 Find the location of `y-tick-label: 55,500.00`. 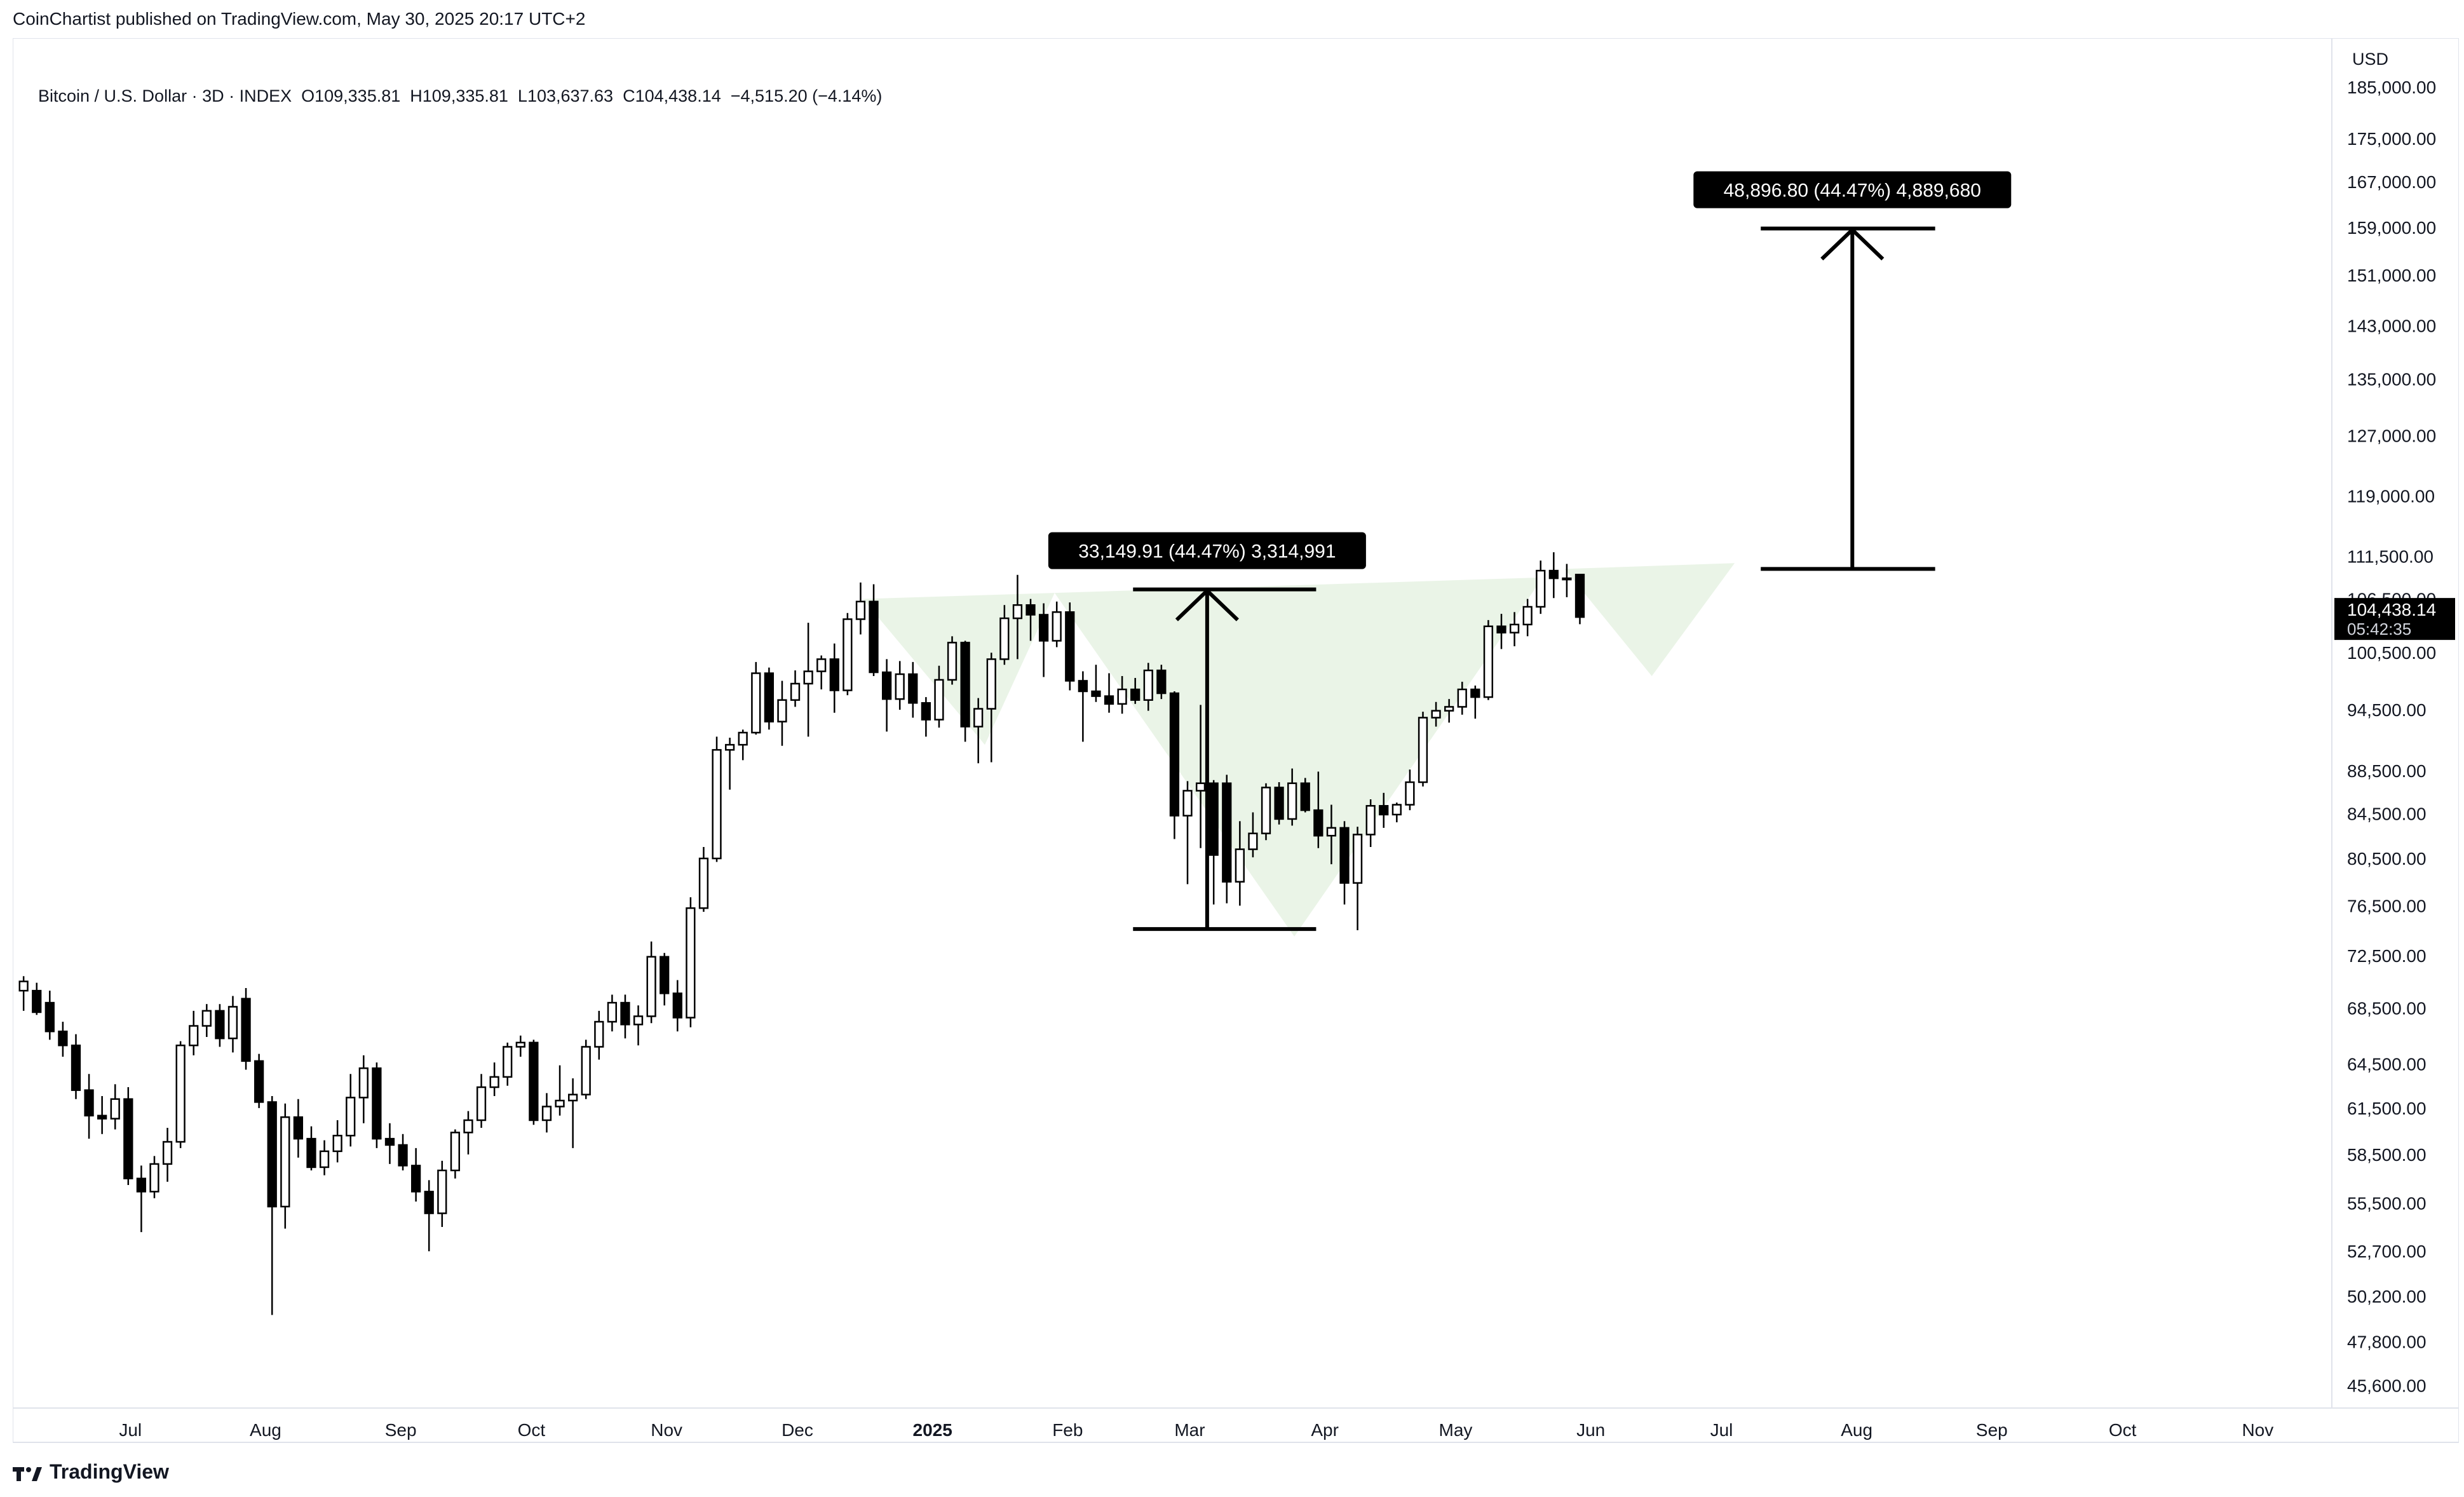

y-tick-label: 55,500.00 is located at coordinates (2387, 1204).